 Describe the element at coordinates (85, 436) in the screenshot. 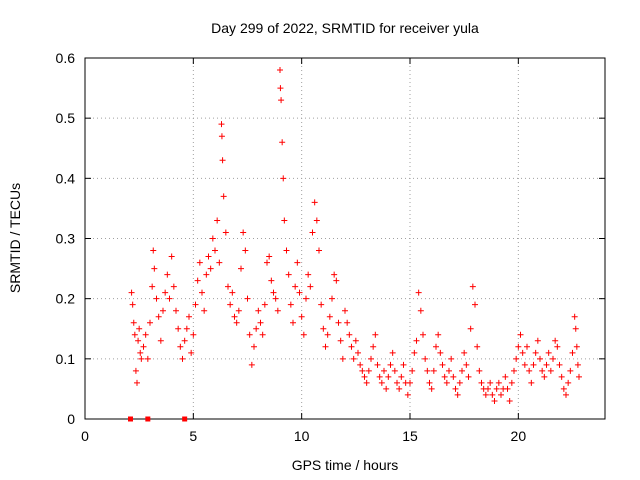

I see `x-tick-label: 0` at that location.